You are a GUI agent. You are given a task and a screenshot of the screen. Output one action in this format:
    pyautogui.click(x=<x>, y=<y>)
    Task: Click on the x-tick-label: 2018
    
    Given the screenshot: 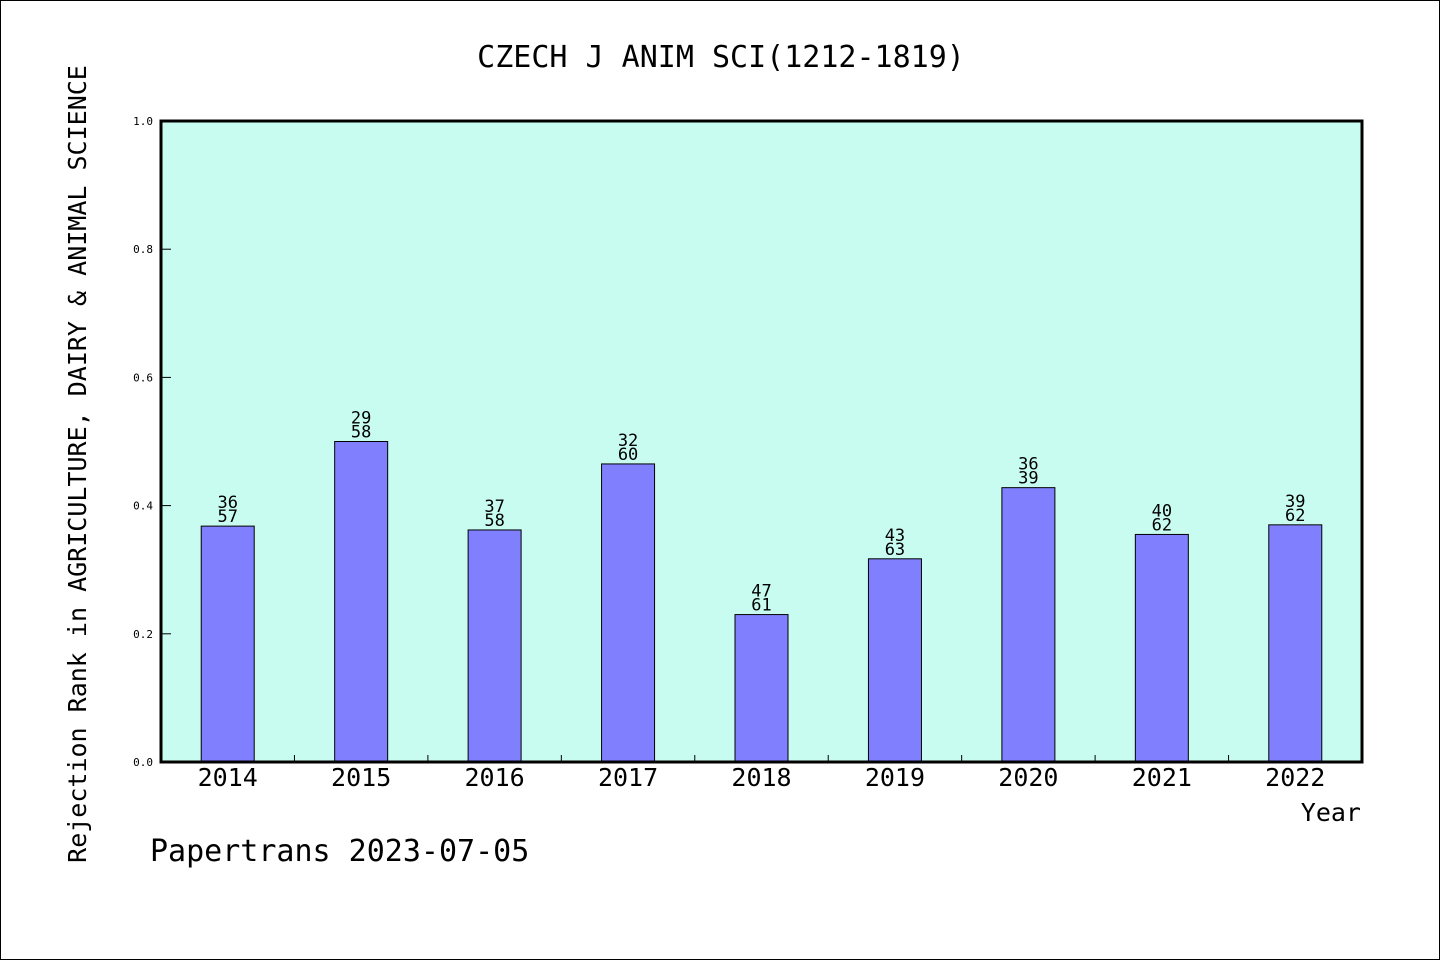 What is the action you would take?
    pyautogui.click(x=761, y=777)
    